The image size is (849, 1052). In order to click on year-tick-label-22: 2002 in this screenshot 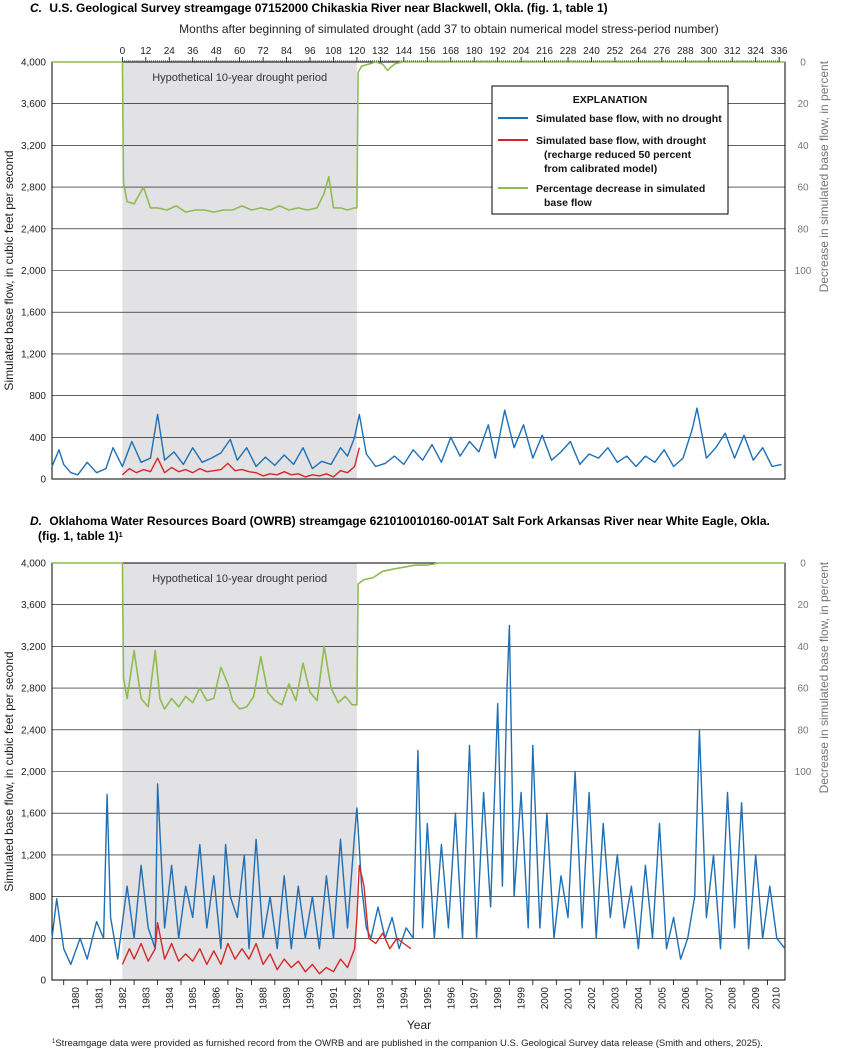, I will do `click(592, 998)`.